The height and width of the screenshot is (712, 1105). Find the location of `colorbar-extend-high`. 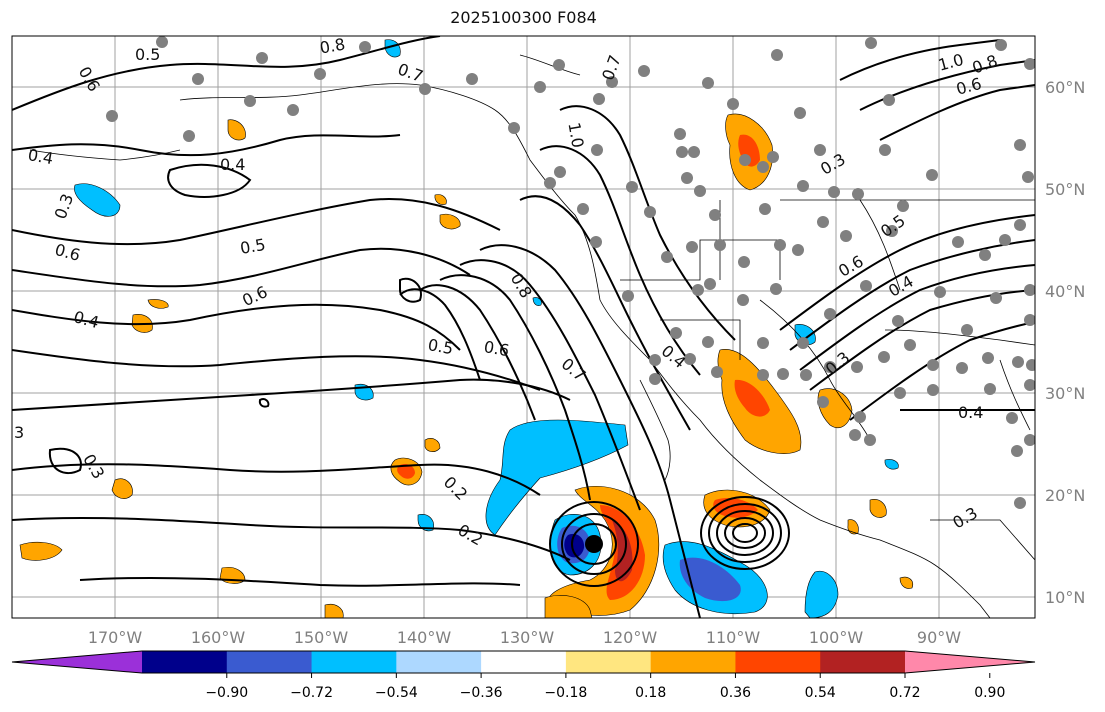

colorbar-extend-high is located at coordinates (970, 662).